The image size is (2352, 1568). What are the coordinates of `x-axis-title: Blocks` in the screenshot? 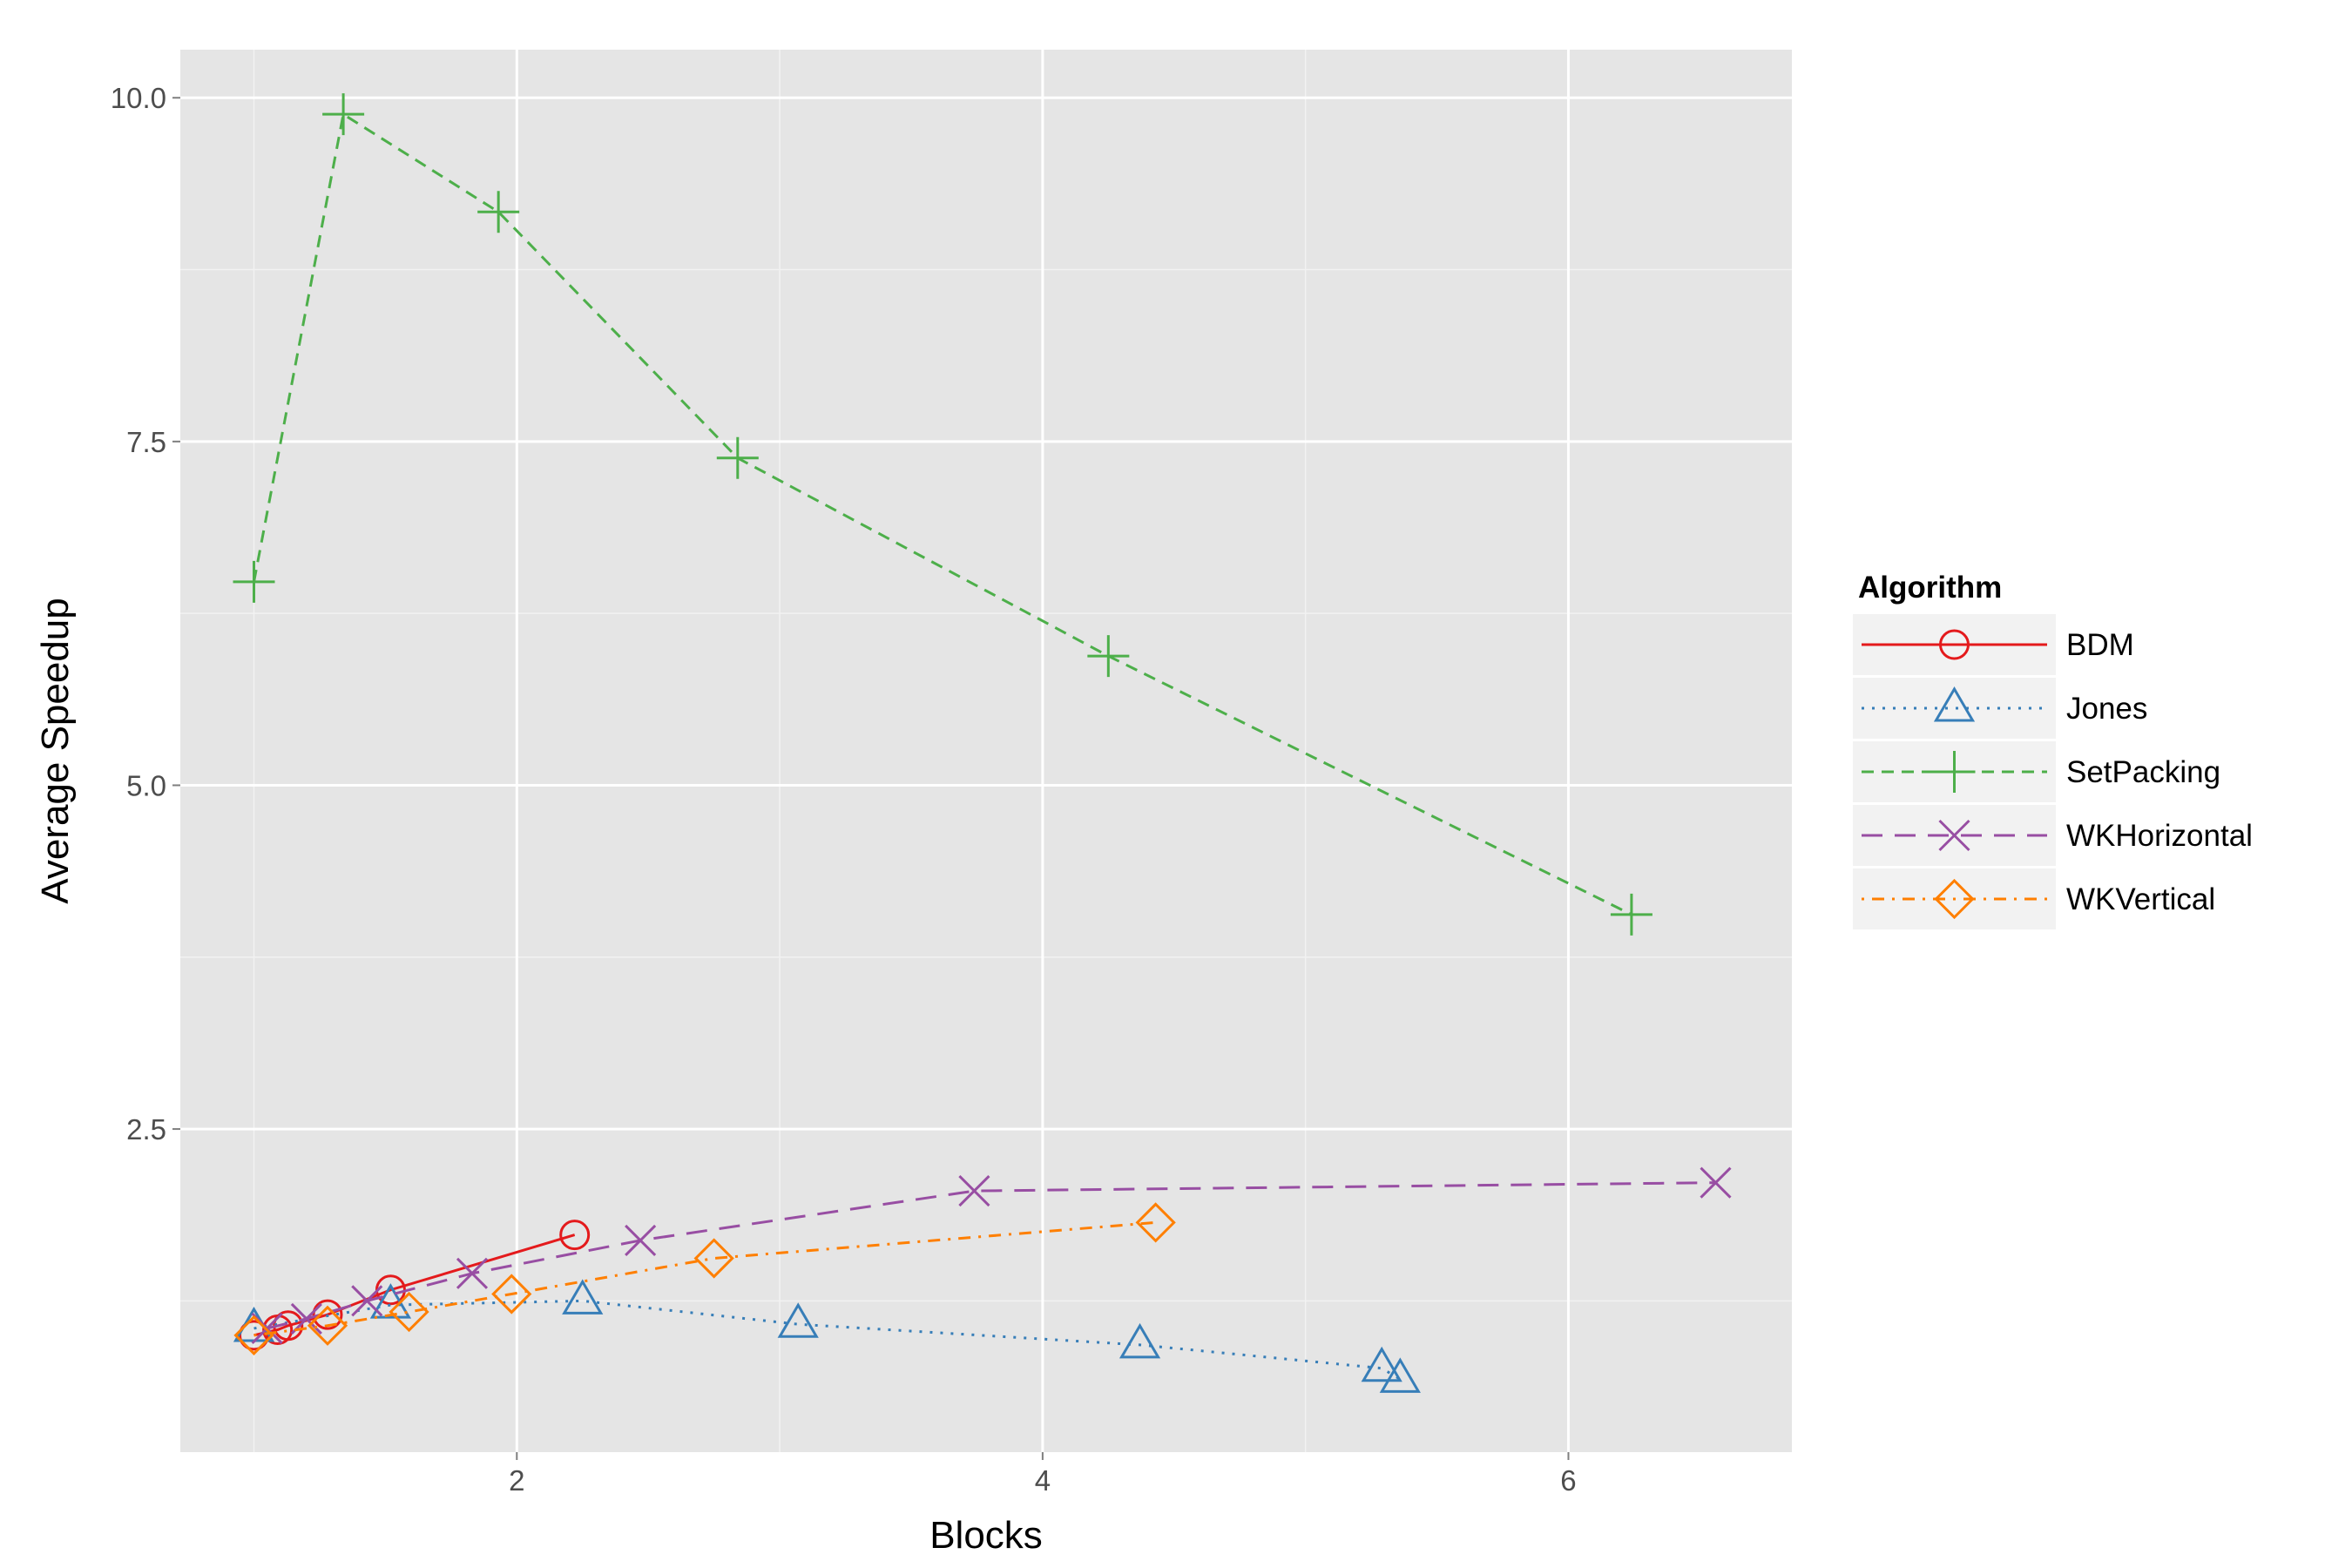 It's located at (986, 1536).